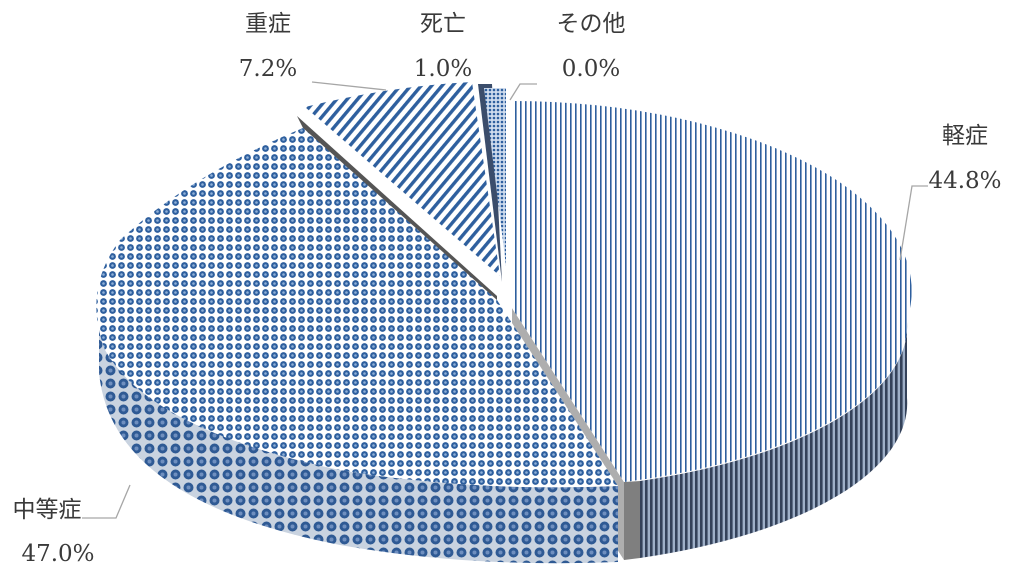 The image size is (1011, 574). What do you see at coordinates (964, 181) in the screenshot?
I see `label-keisho-value: 44.8%` at bounding box center [964, 181].